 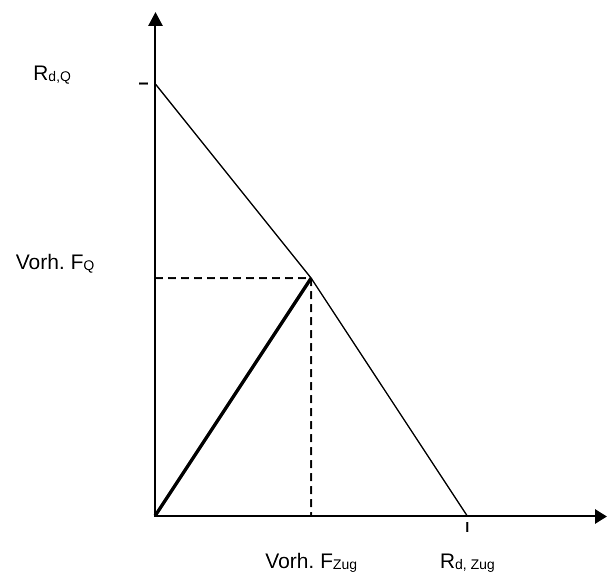 I want to click on x-tick-label: Vorh. FZug, so click(x=311, y=561).